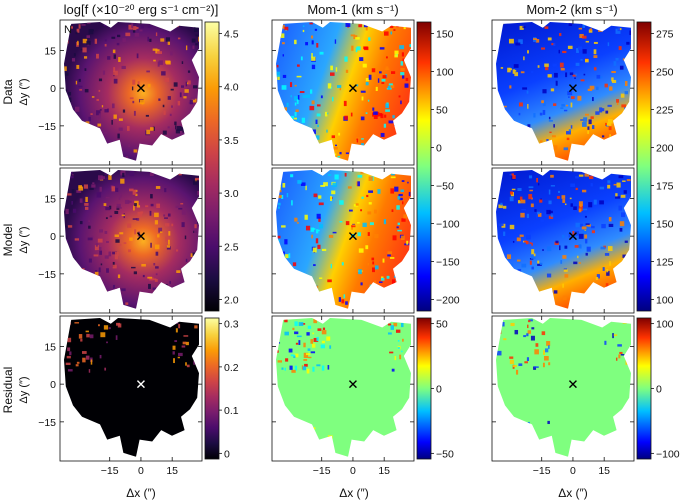 The height and width of the screenshot is (503, 685). Describe the element at coordinates (435, 388) in the screenshot. I see `colorbar-mom1-res: 50 0 −50` at that location.